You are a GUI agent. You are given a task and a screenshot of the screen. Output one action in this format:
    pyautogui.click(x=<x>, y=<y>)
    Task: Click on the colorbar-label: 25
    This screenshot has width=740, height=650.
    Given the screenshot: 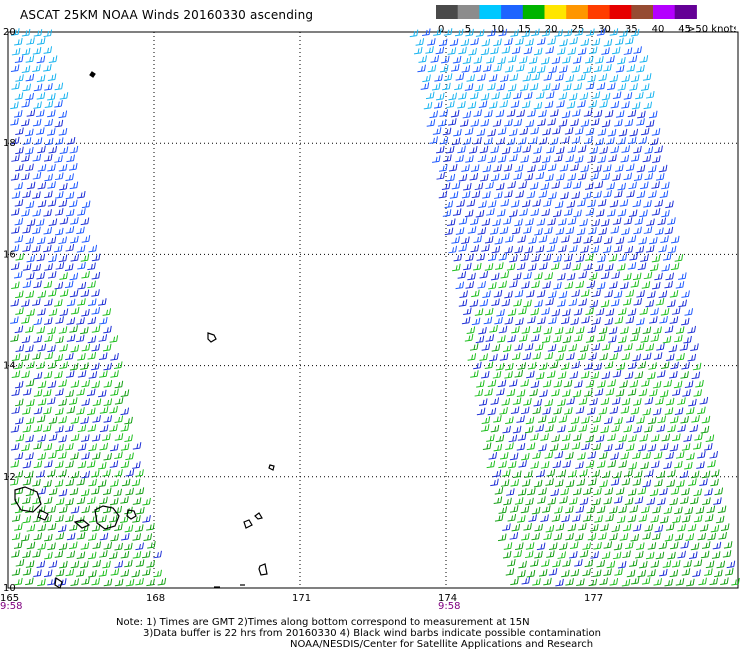 What is the action you would take?
    pyautogui.click(x=578, y=29)
    